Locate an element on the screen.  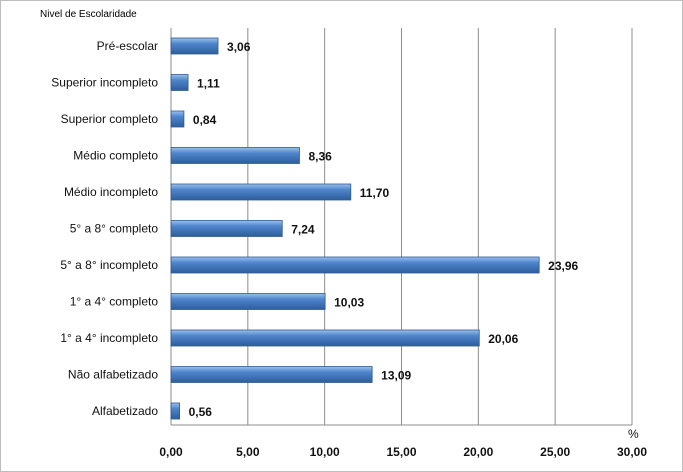
category-label: Médio completo is located at coordinates (115, 156).